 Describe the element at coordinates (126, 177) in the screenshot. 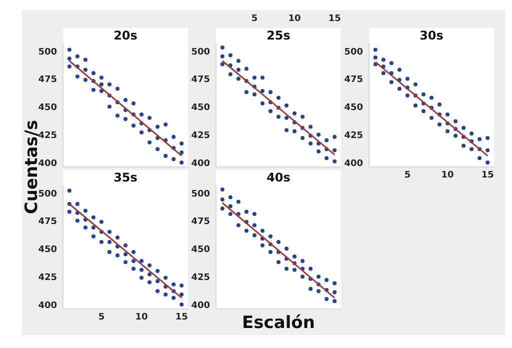

I see `chart-title: 35s` at that location.